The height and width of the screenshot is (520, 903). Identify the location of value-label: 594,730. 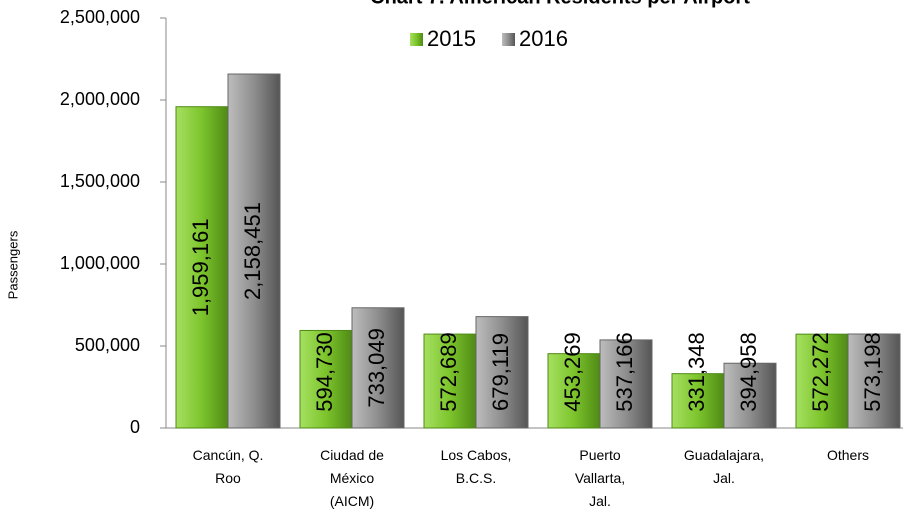
(324, 372).